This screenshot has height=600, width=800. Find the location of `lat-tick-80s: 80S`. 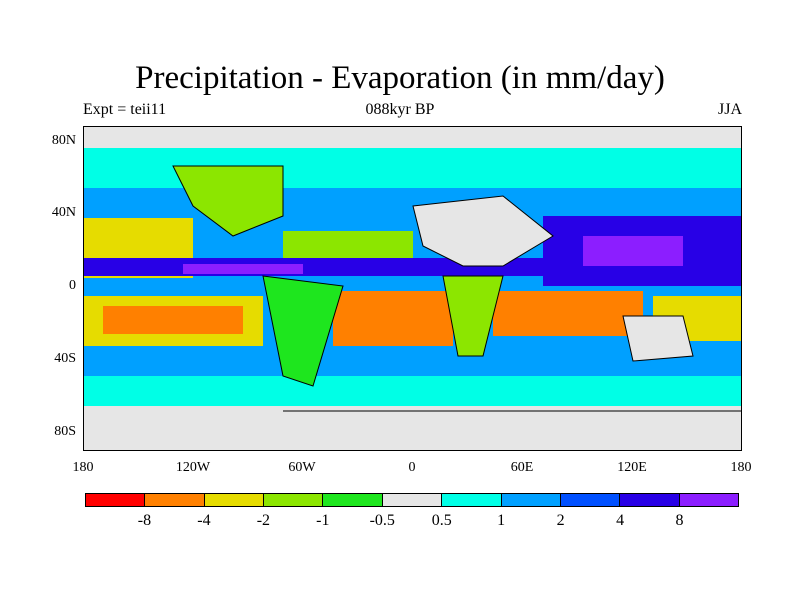

lat-tick-80s: 80S is located at coordinates (65, 431).